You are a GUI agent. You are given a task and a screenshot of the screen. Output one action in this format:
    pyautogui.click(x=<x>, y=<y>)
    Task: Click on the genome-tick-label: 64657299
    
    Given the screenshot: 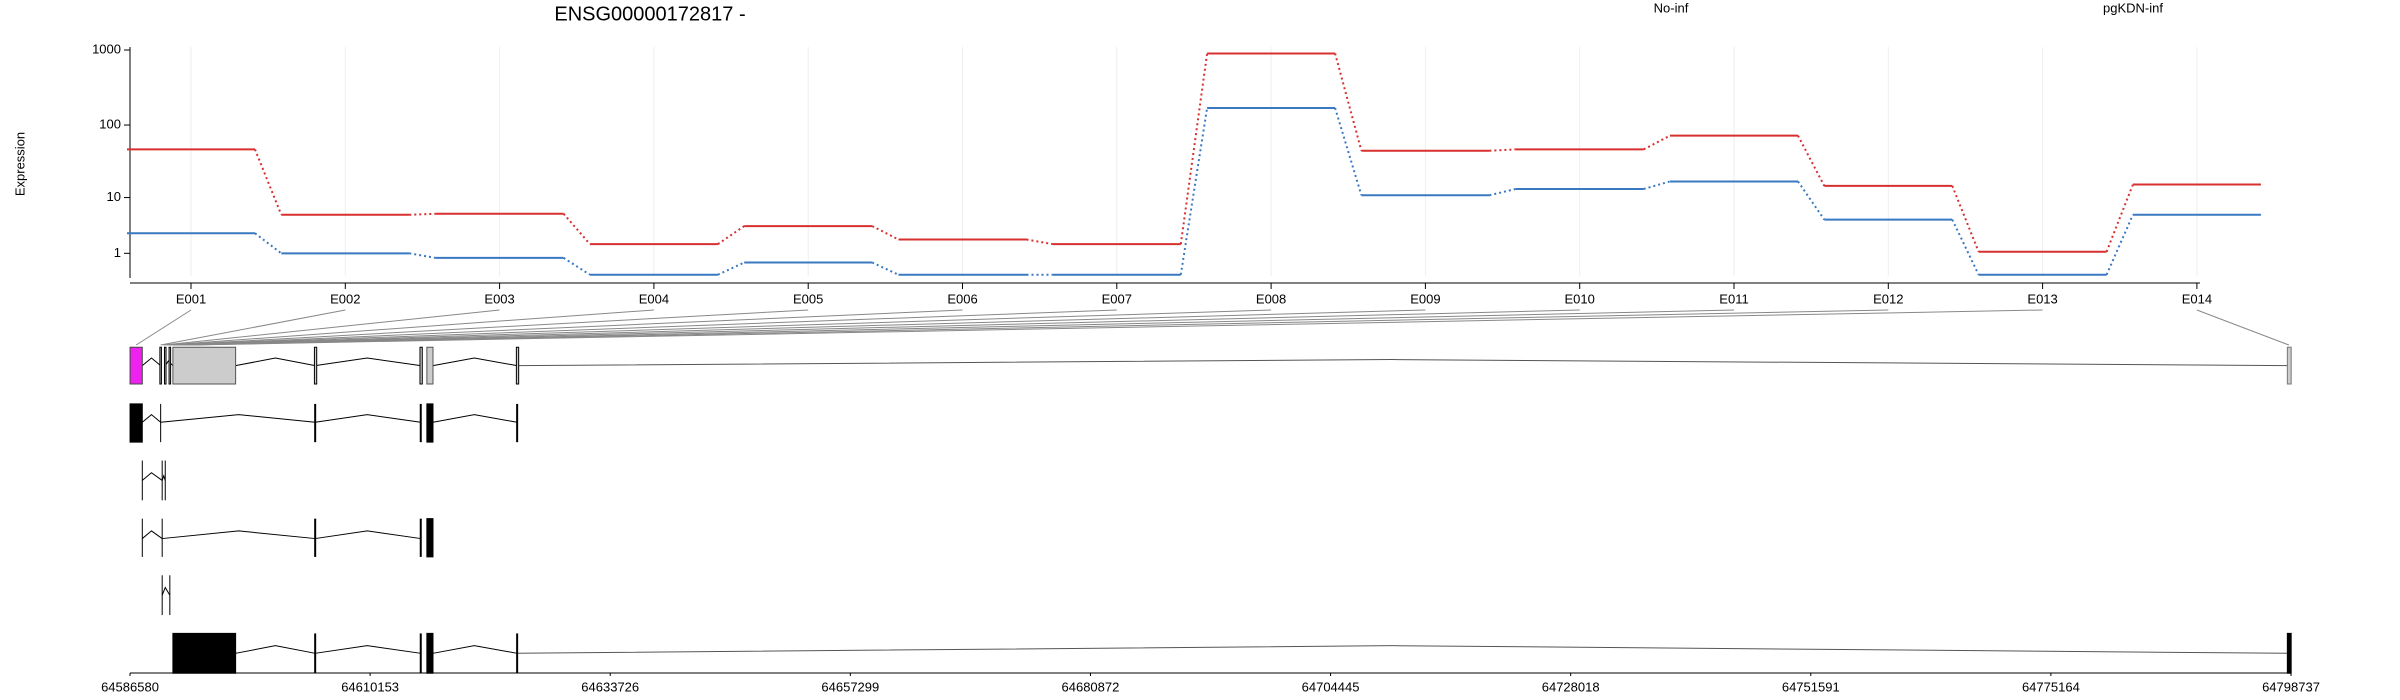 What is the action you would take?
    pyautogui.click(x=850, y=686)
    